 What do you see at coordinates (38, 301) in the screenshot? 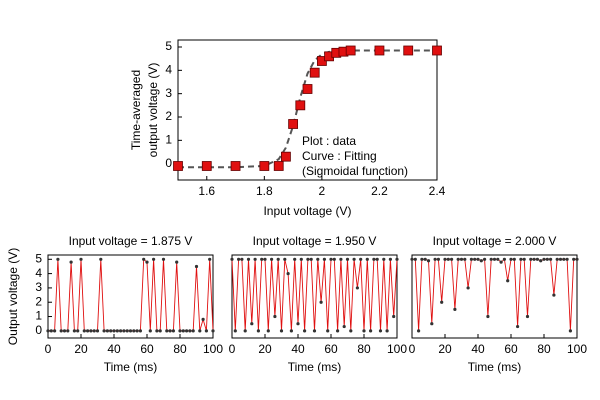
I see `y-tick-label: 2` at bounding box center [38, 301].